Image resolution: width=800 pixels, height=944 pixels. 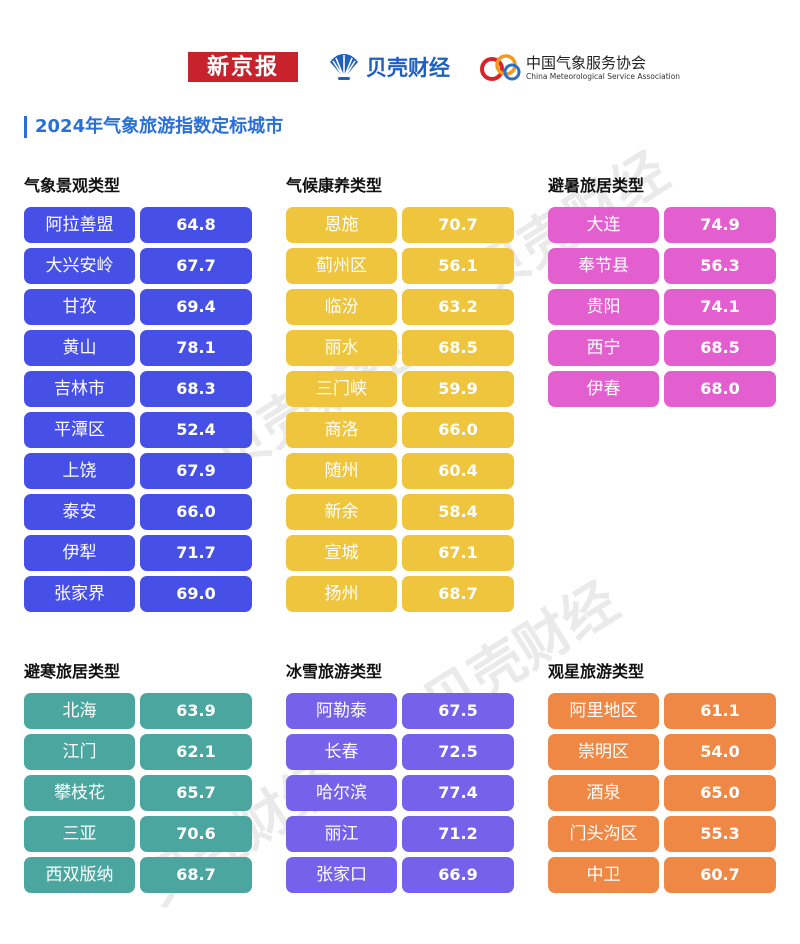 What do you see at coordinates (79, 225) in the screenshot?
I see `city-cell: 阿拉善盟` at bounding box center [79, 225].